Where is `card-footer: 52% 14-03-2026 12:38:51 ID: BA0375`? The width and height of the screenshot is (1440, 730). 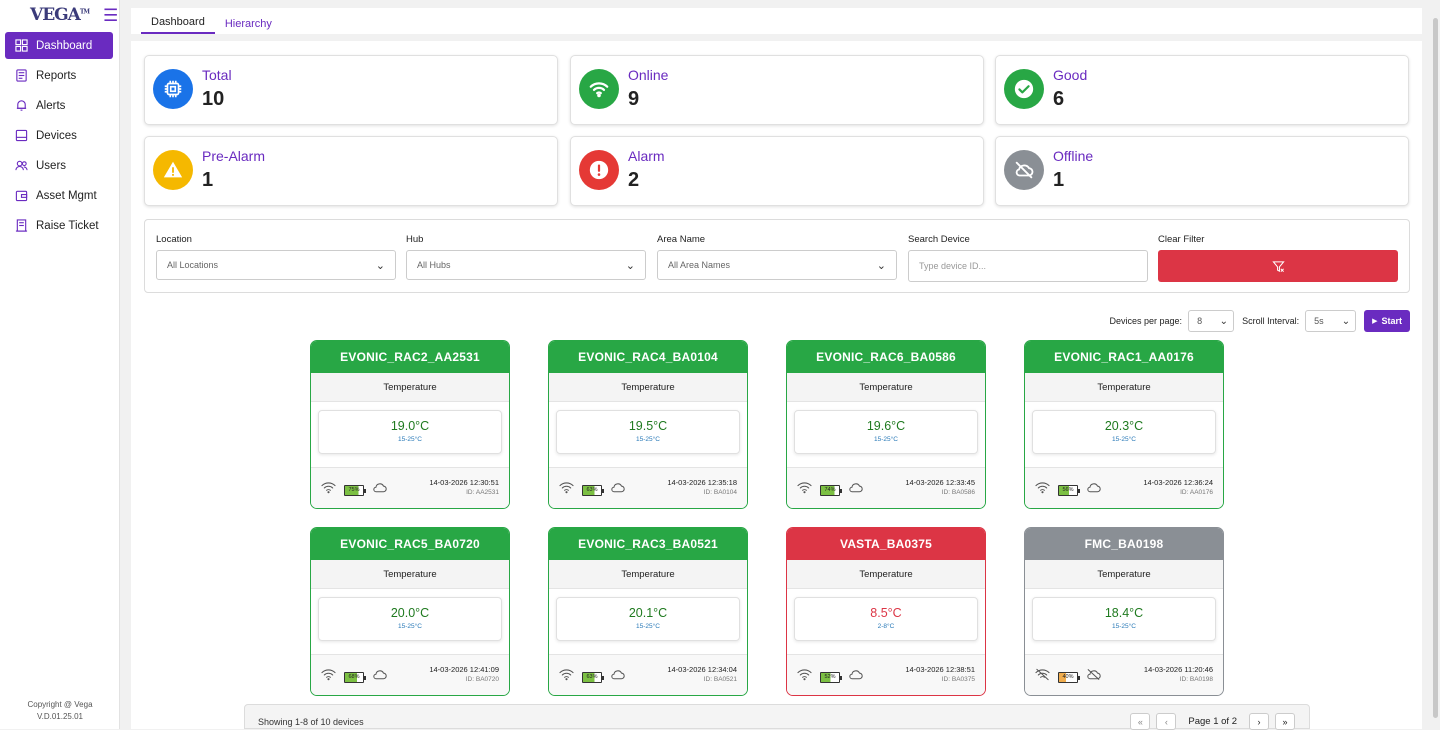
card-footer: 52% 14-03-2026 12:38:51 ID: BA0375 is located at coordinates (886, 674).